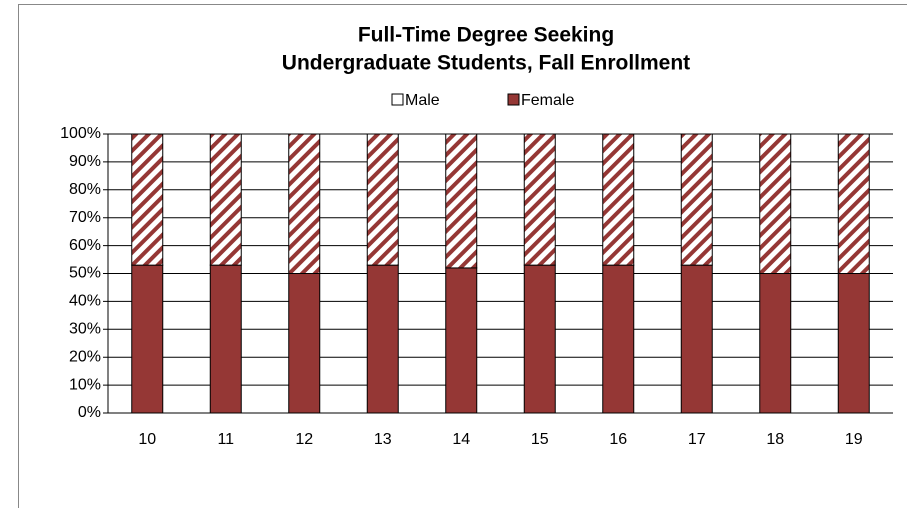 The height and width of the screenshot is (508, 907). What do you see at coordinates (147, 439) in the screenshot?
I see `x-tick-label: 10` at bounding box center [147, 439].